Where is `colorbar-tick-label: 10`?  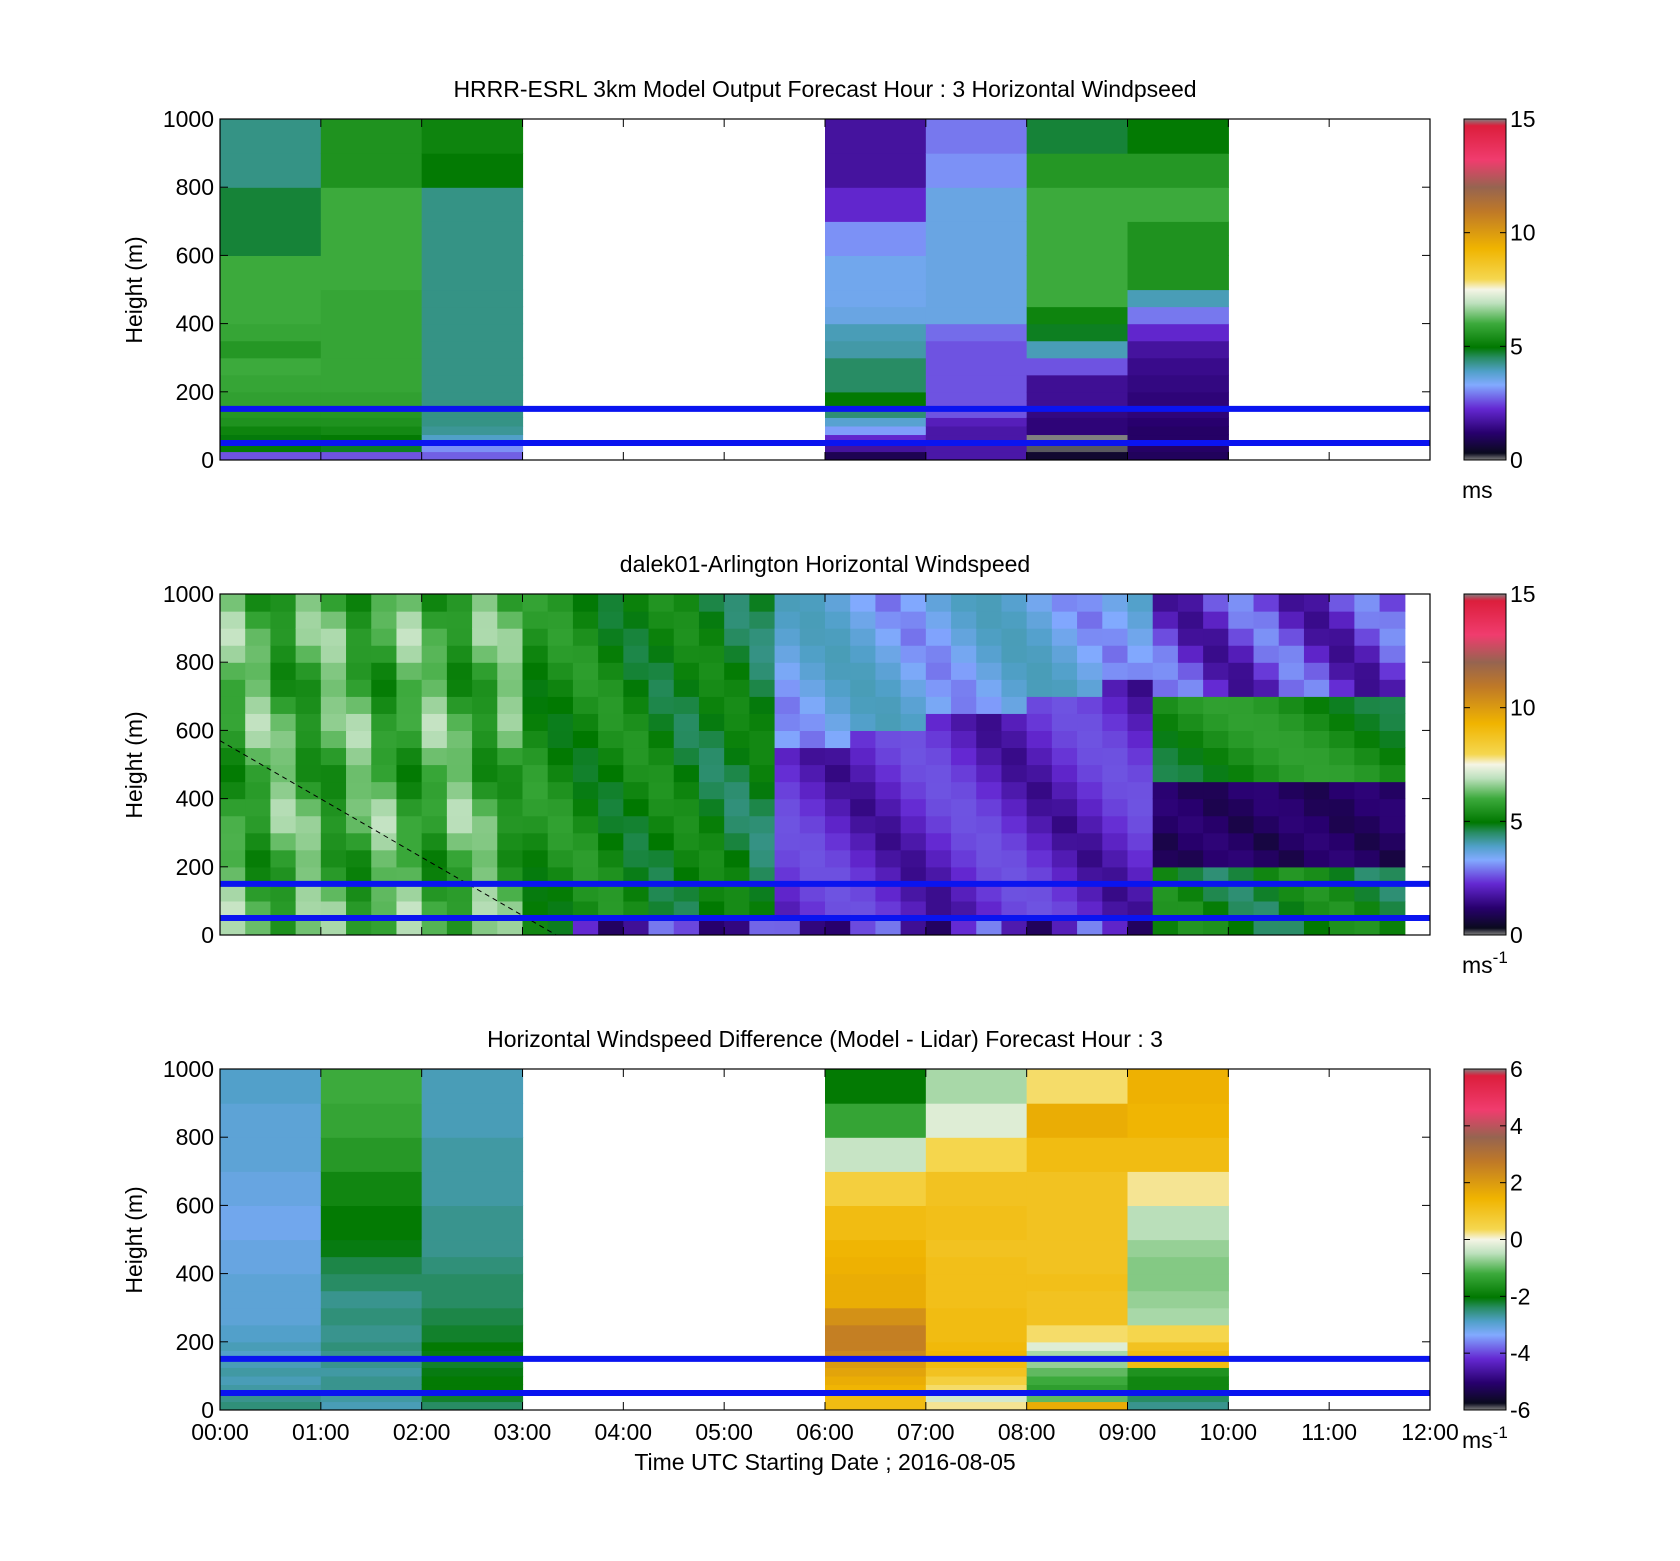
colorbar-tick-label: 10 is located at coordinates (1523, 708).